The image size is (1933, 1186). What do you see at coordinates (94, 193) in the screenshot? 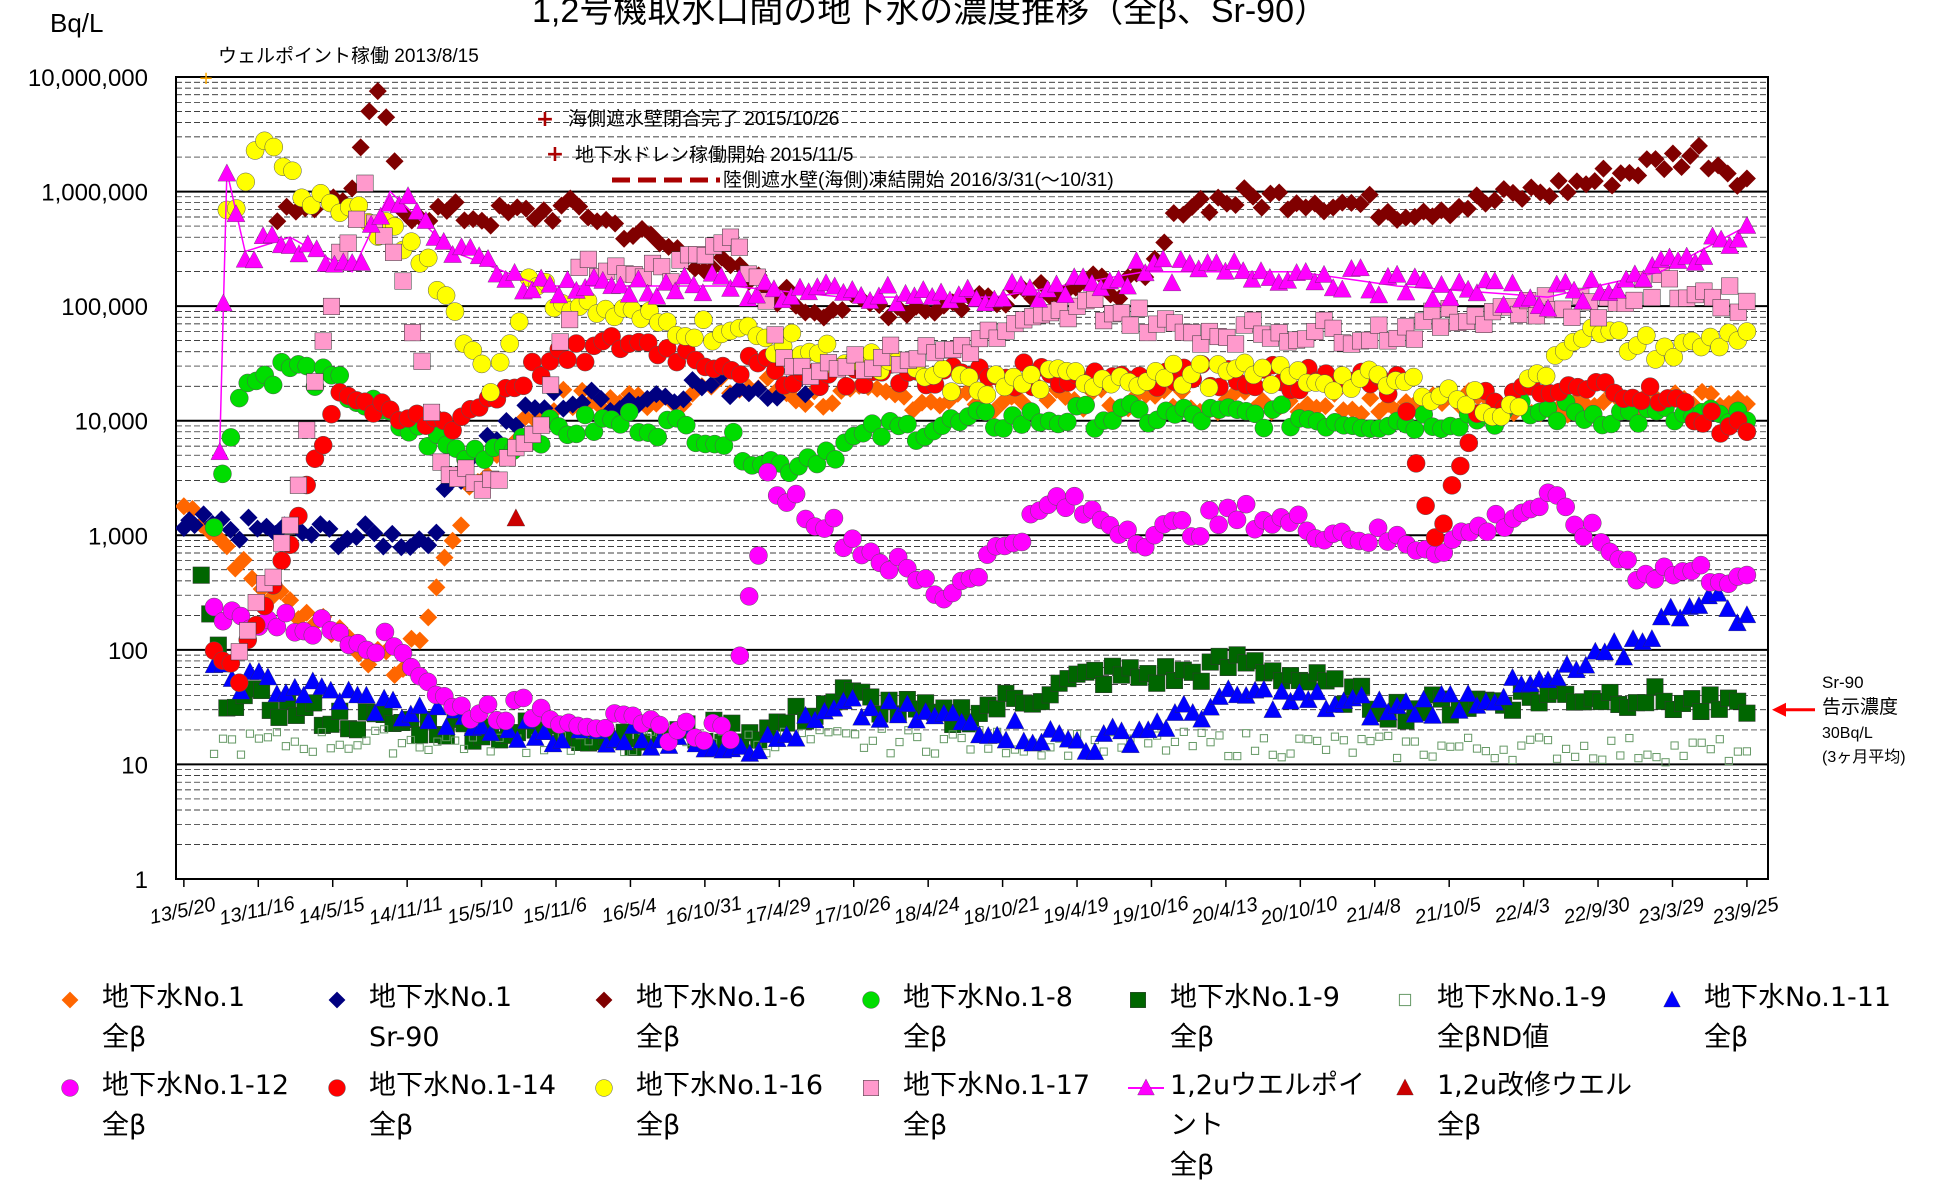
I see `y-tick-label: 1,000,000` at bounding box center [94, 193].